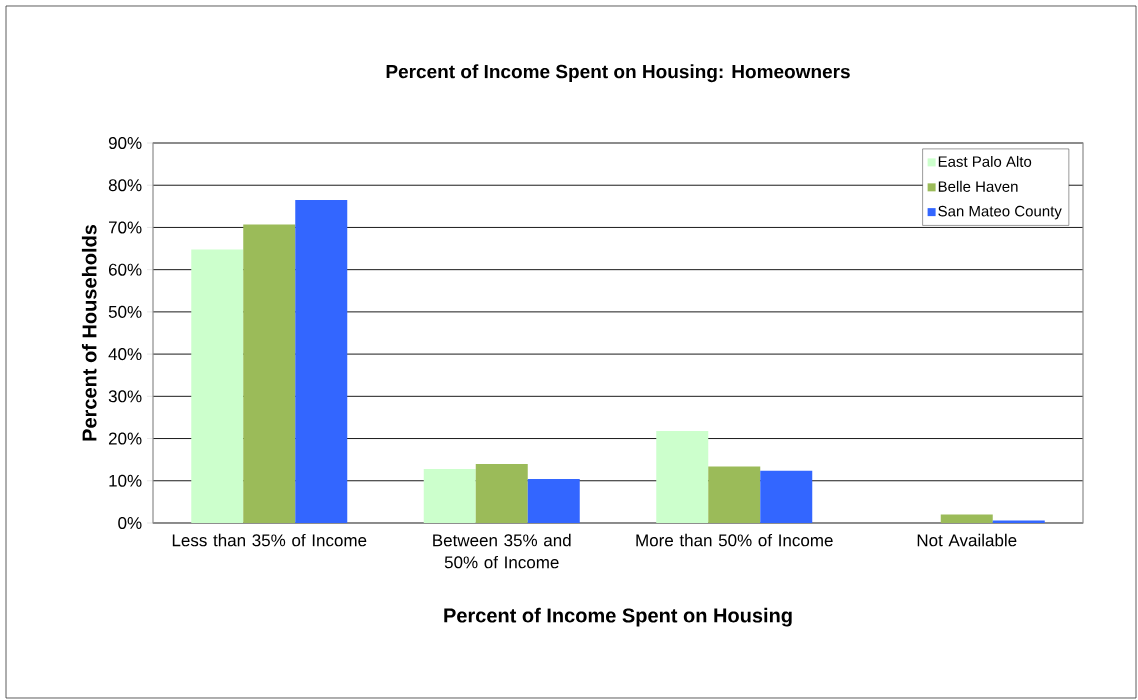  I want to click on y-tick-label: 60%, so click(125, 269).